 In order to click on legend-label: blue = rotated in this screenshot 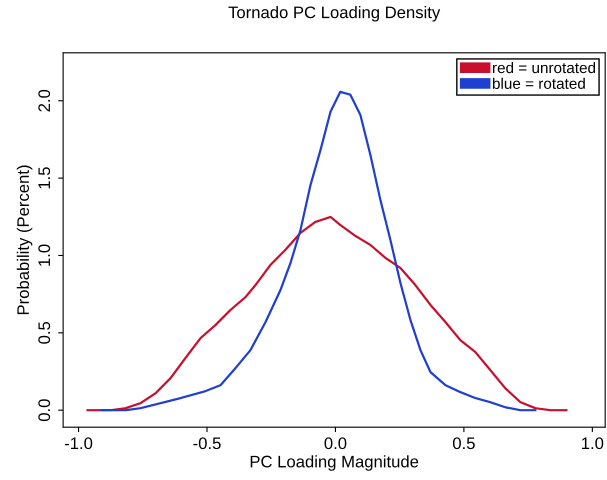, I will do `click(538, 83)`.